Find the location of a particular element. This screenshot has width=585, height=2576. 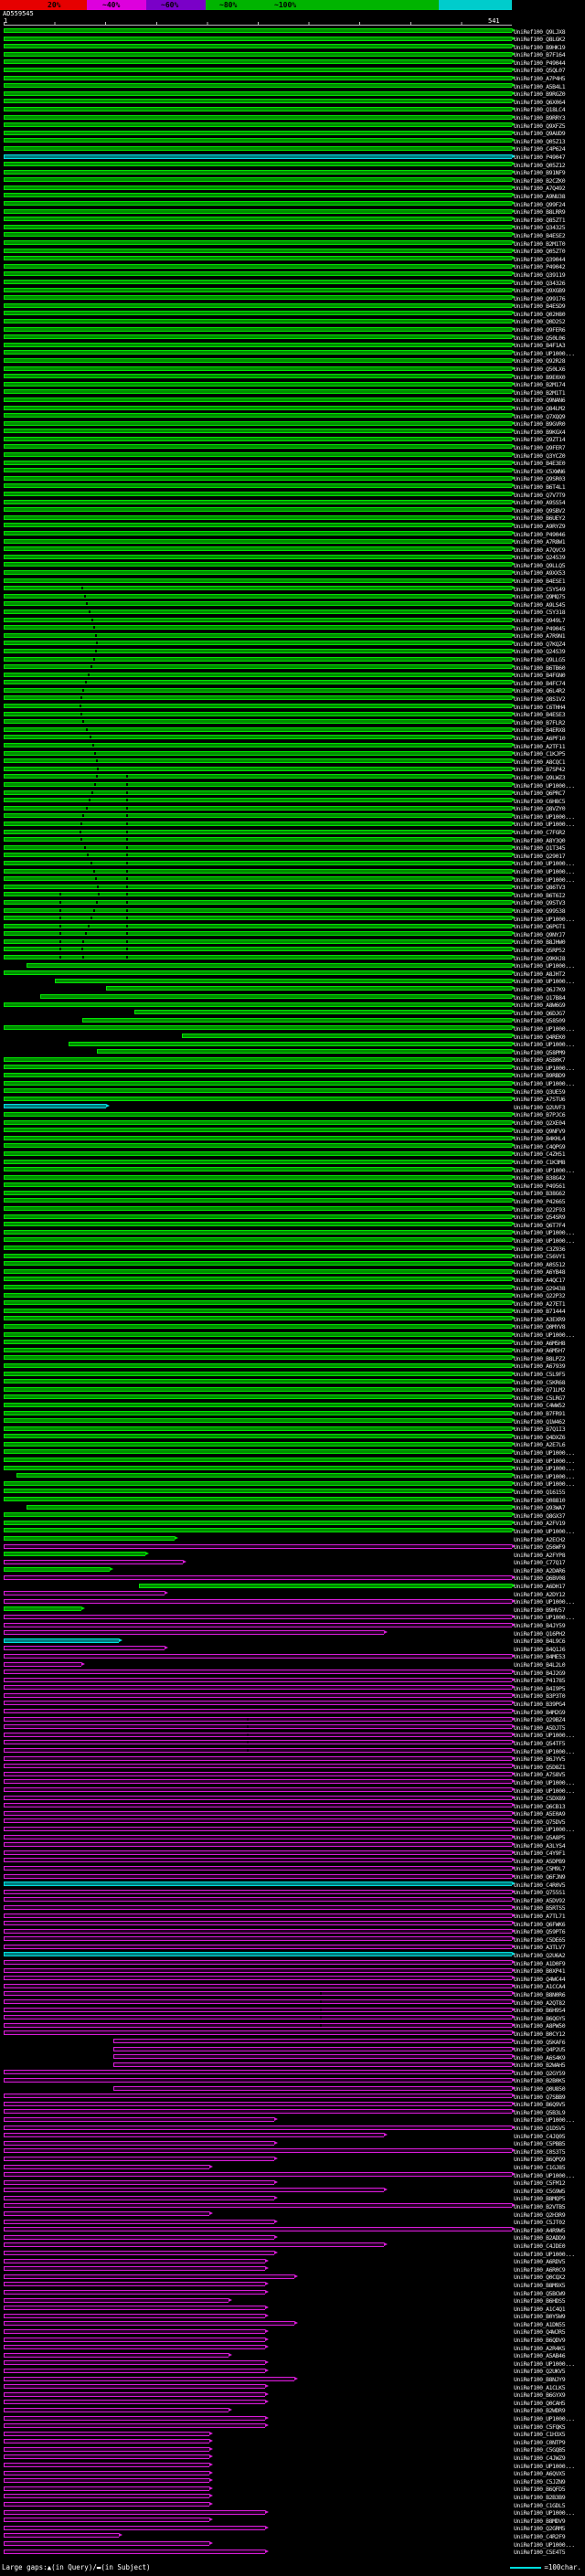

hit-label: UniRef100_Q5KAF6 is located at coordinates (540, 2042).